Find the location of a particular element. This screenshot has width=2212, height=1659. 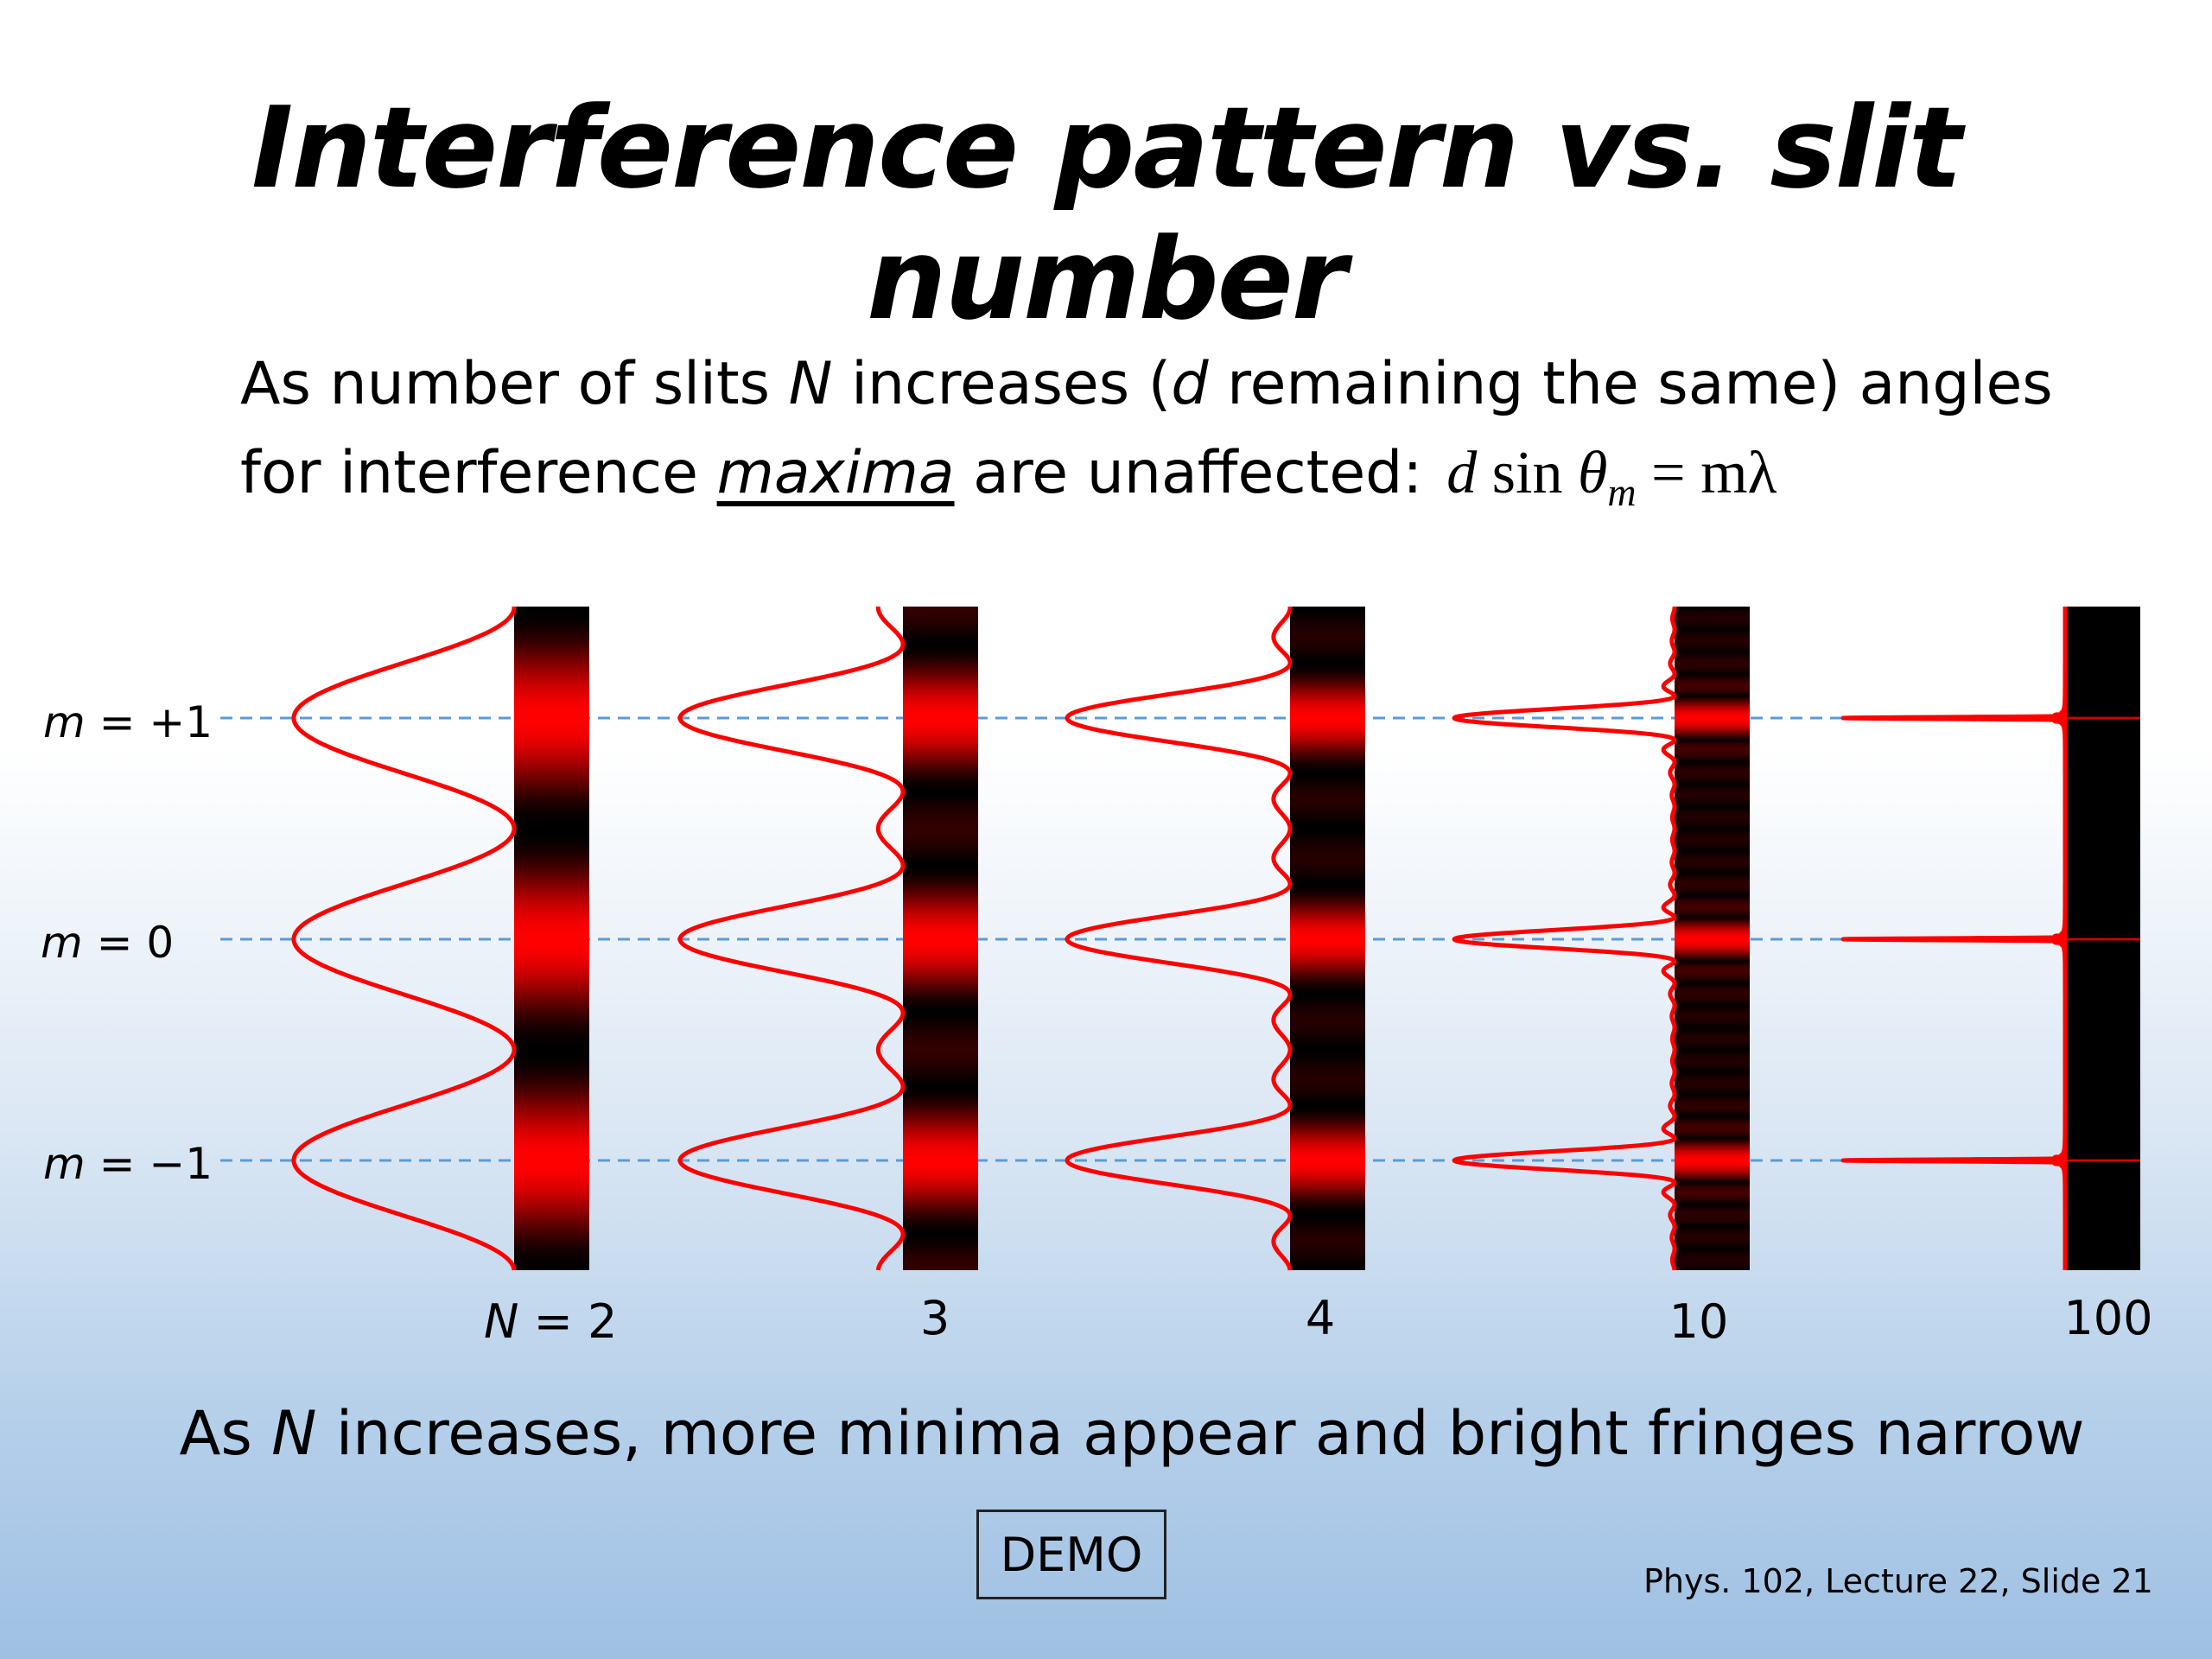

conclusion-text-a: As is located at coordinates (225, 1433).